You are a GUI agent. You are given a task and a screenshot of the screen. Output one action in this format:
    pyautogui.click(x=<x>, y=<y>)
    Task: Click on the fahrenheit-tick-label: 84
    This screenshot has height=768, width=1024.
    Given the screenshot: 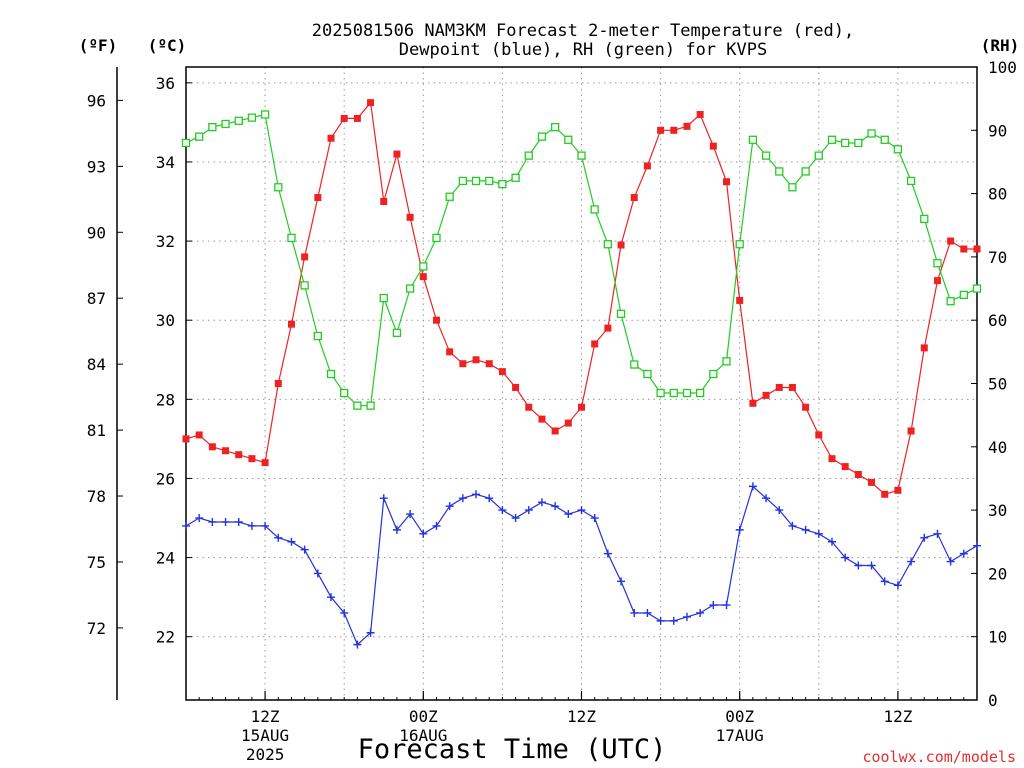 What is the action you would take?
    pyautogui.click(x=96, y=364)
    